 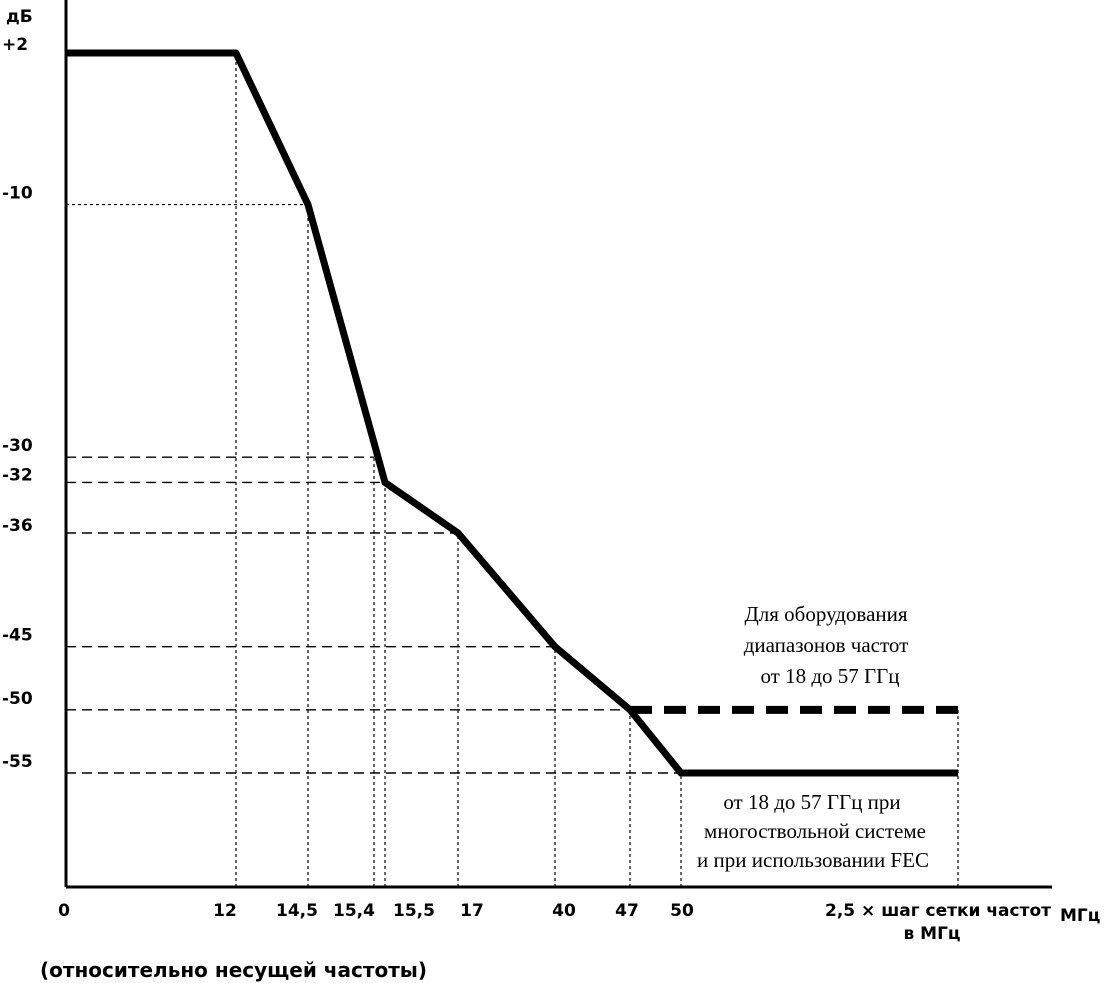 What do you see at coordinates (472, 911) in the screenshot?
I see `x-tick-label: 17` at bounding box center [472, 911].